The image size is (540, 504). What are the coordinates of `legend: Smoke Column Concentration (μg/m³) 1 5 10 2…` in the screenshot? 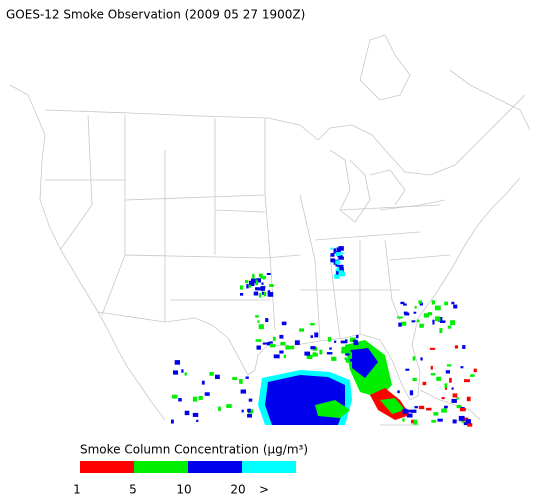 It's located at (190, 470).